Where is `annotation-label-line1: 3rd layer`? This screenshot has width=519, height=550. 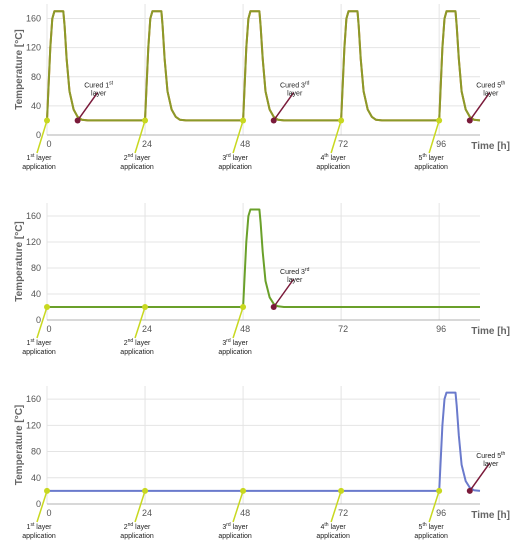
annotation-label-line1: 3rd layer is located at coordinates (235, 157).